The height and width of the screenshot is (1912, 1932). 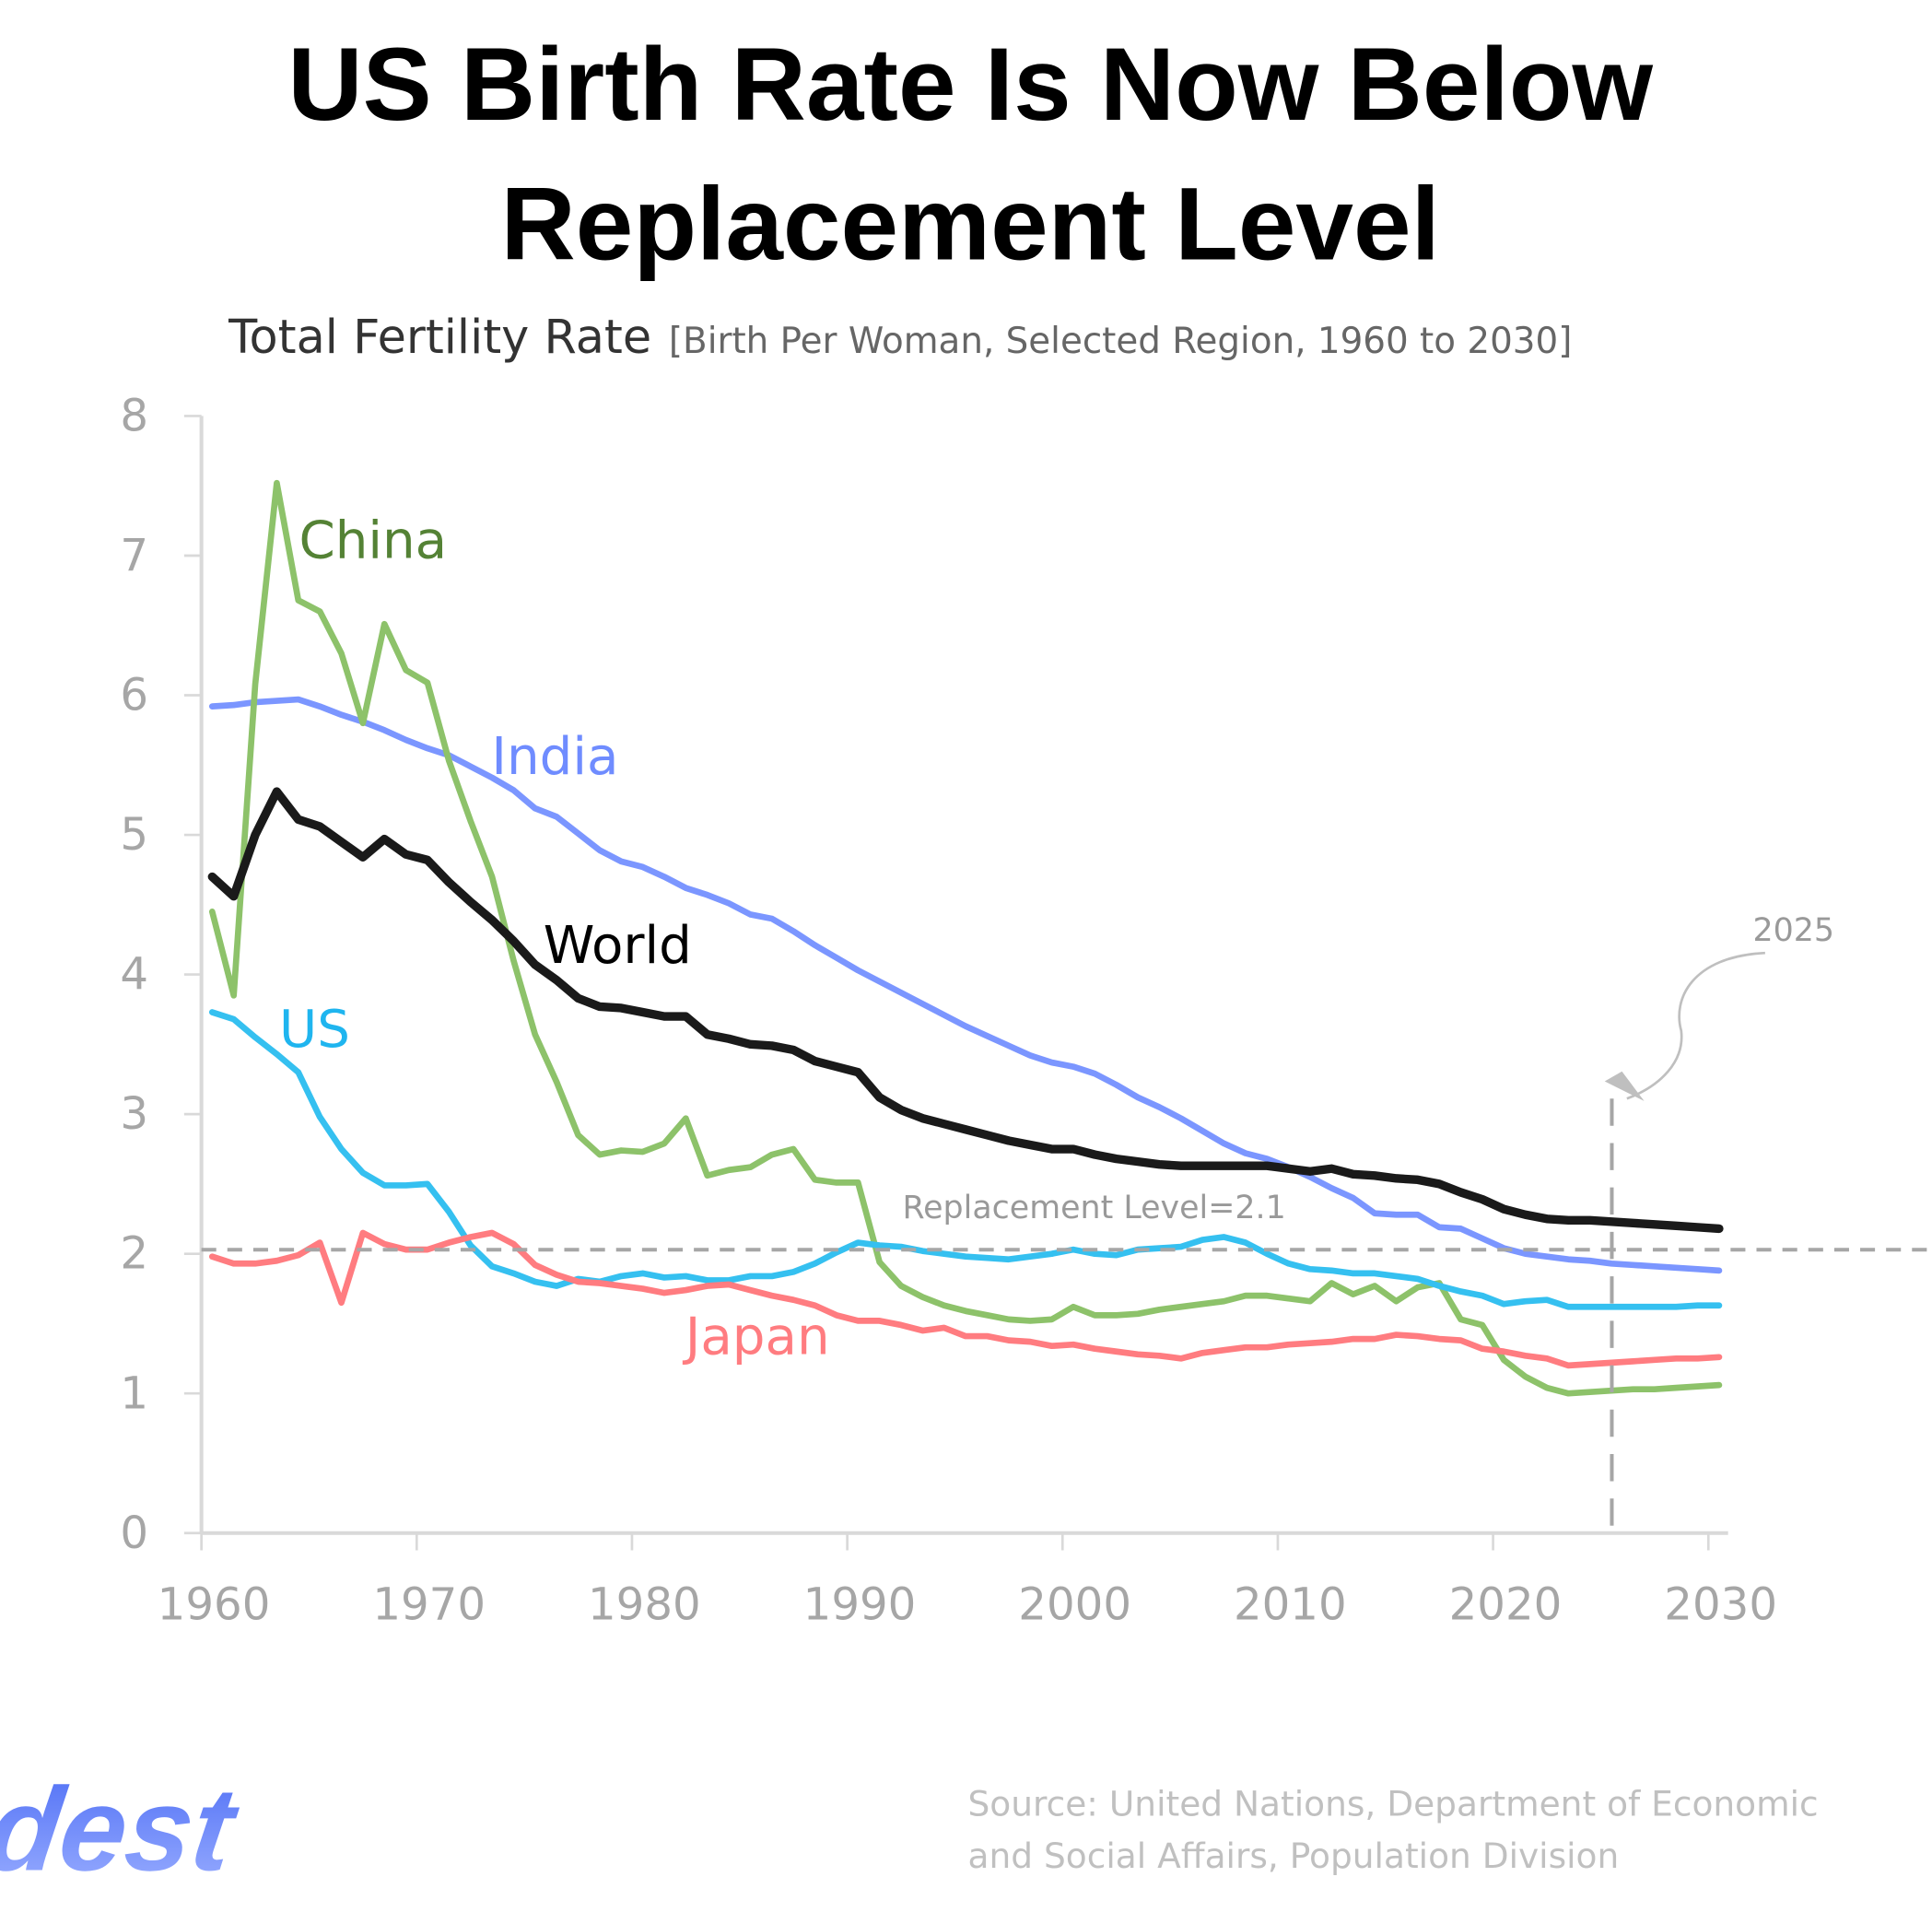 I want to click on x-tick-label: 1990, so click(x=860, y=1605).